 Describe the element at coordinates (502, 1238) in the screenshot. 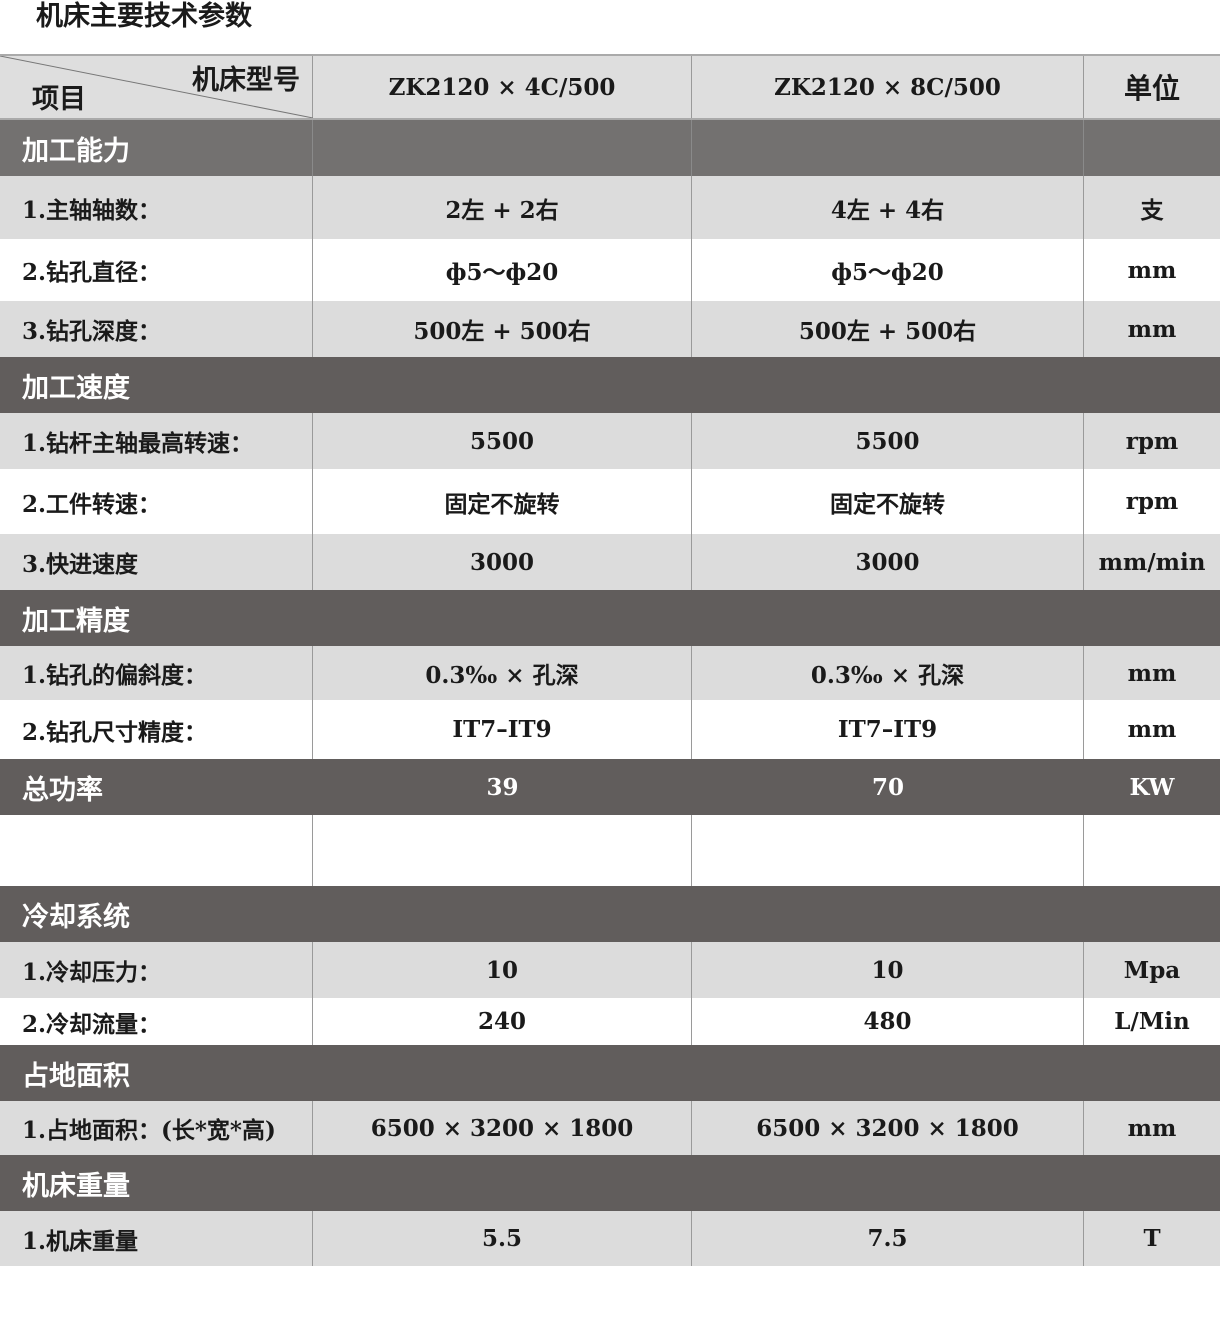

I see `model-1-value: 5.5` at that location.